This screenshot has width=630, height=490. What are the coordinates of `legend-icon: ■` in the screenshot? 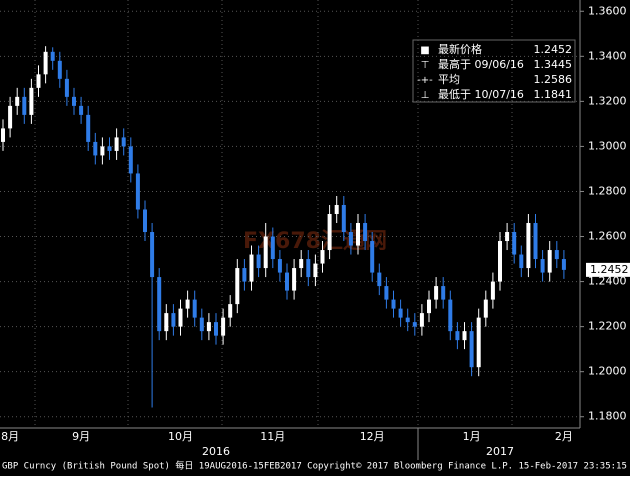 It's located at (424, 50).